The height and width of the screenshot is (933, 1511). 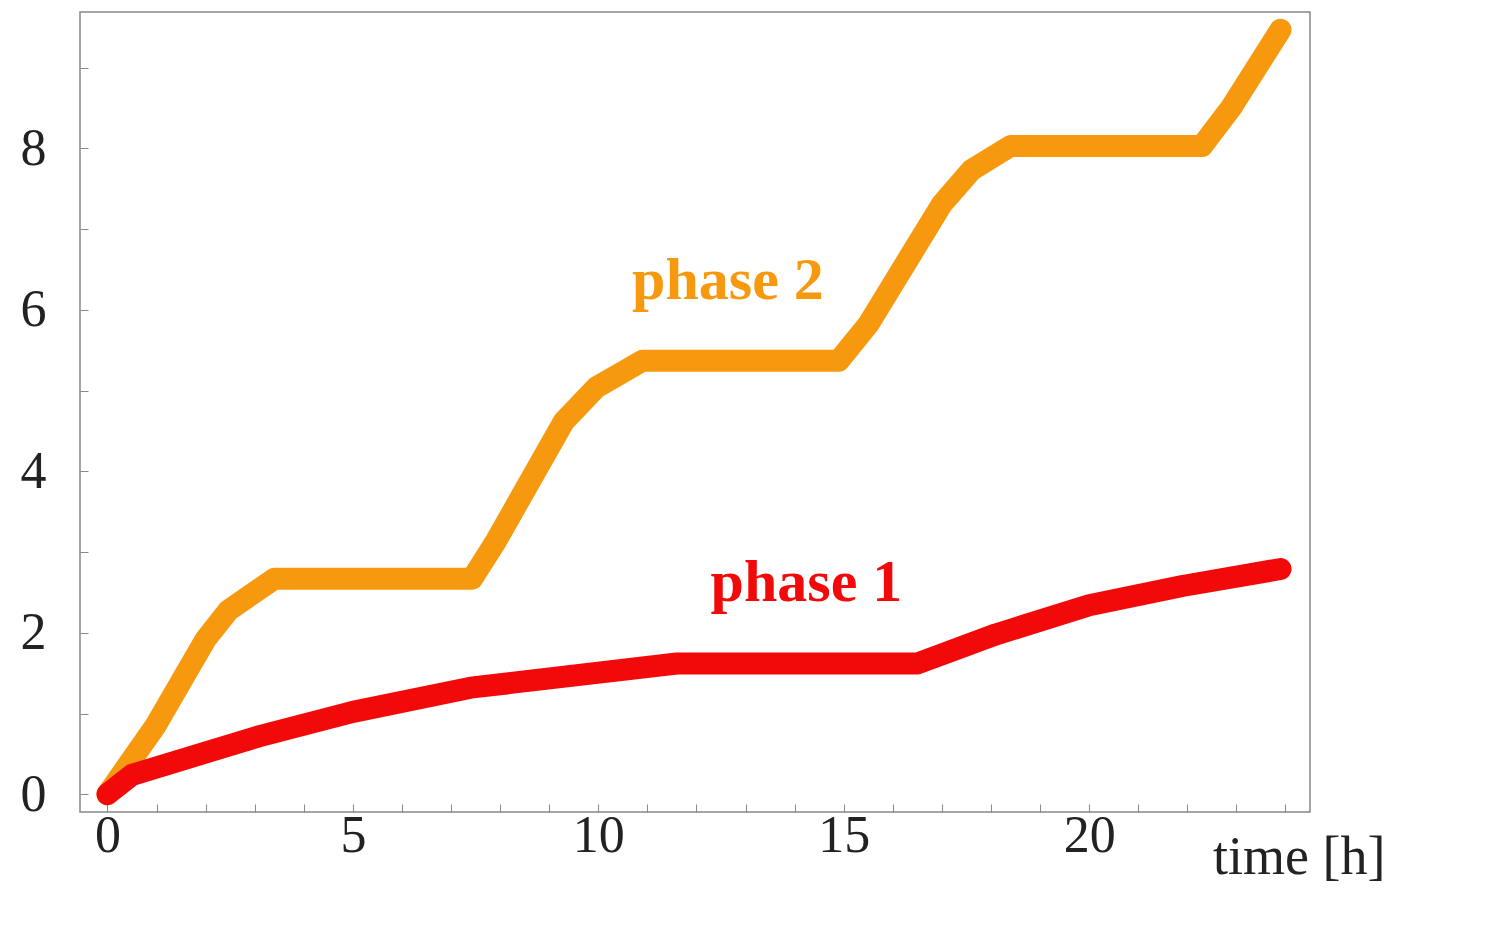 What do you see at coordinates (33, 309) in the screenshot?
I see `y-tick-label: 6` at bounding box center [33, 309].